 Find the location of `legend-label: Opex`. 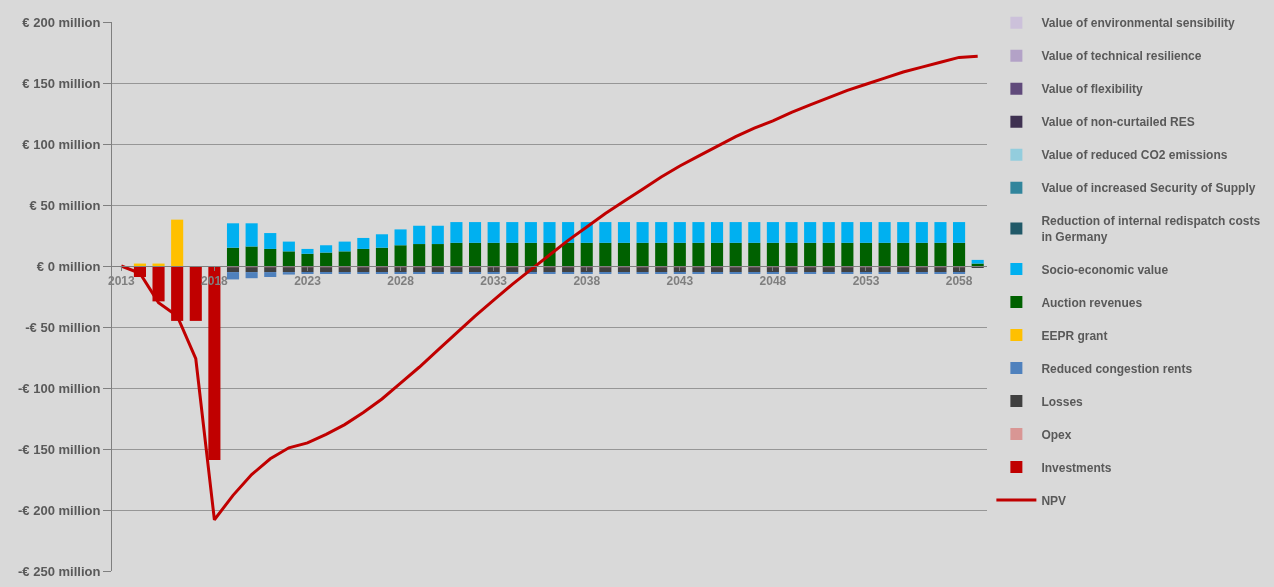

legend-label: Opex is located at coordinates (1056, 434).